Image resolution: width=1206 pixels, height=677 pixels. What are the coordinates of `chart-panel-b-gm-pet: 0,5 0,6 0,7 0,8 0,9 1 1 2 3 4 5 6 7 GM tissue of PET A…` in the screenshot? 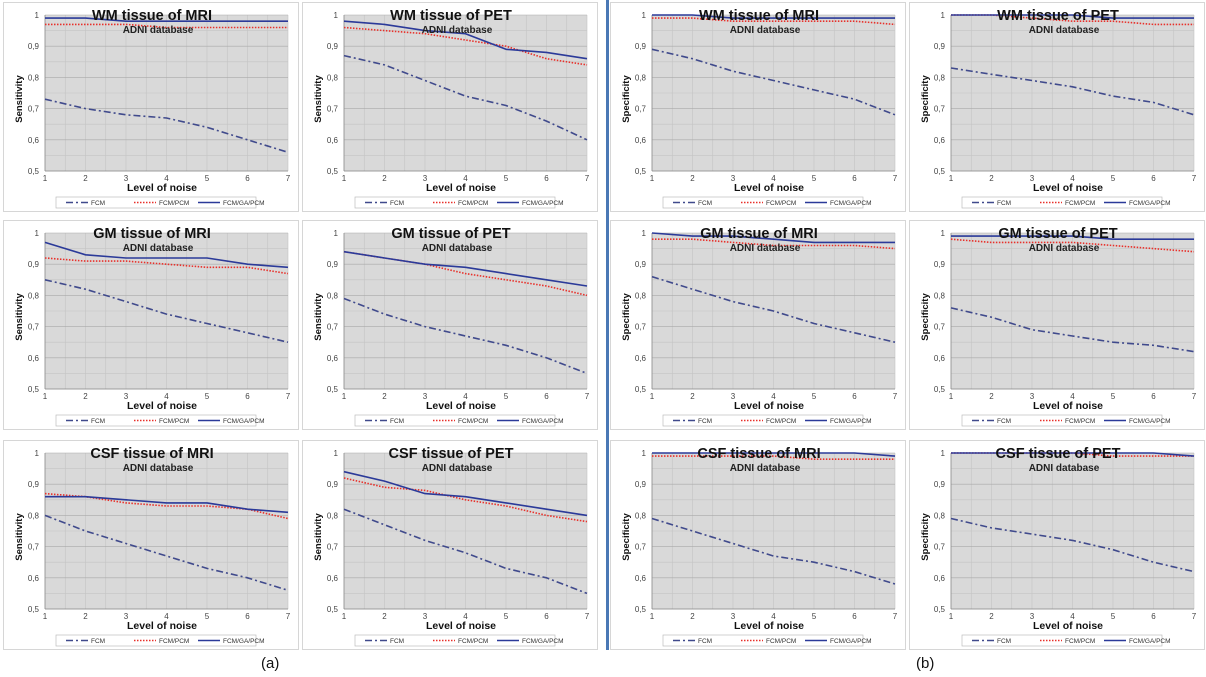 It's located at (1057, 325).